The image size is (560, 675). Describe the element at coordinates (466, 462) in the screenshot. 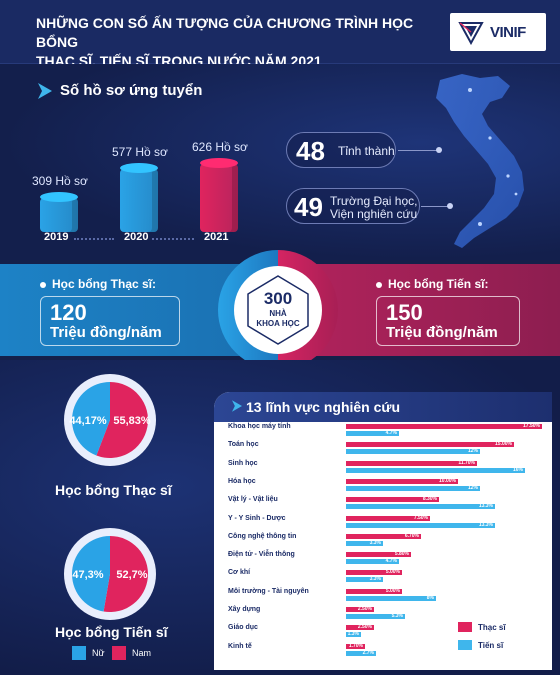

I see `field-bar-value: 11.70%` at that location.